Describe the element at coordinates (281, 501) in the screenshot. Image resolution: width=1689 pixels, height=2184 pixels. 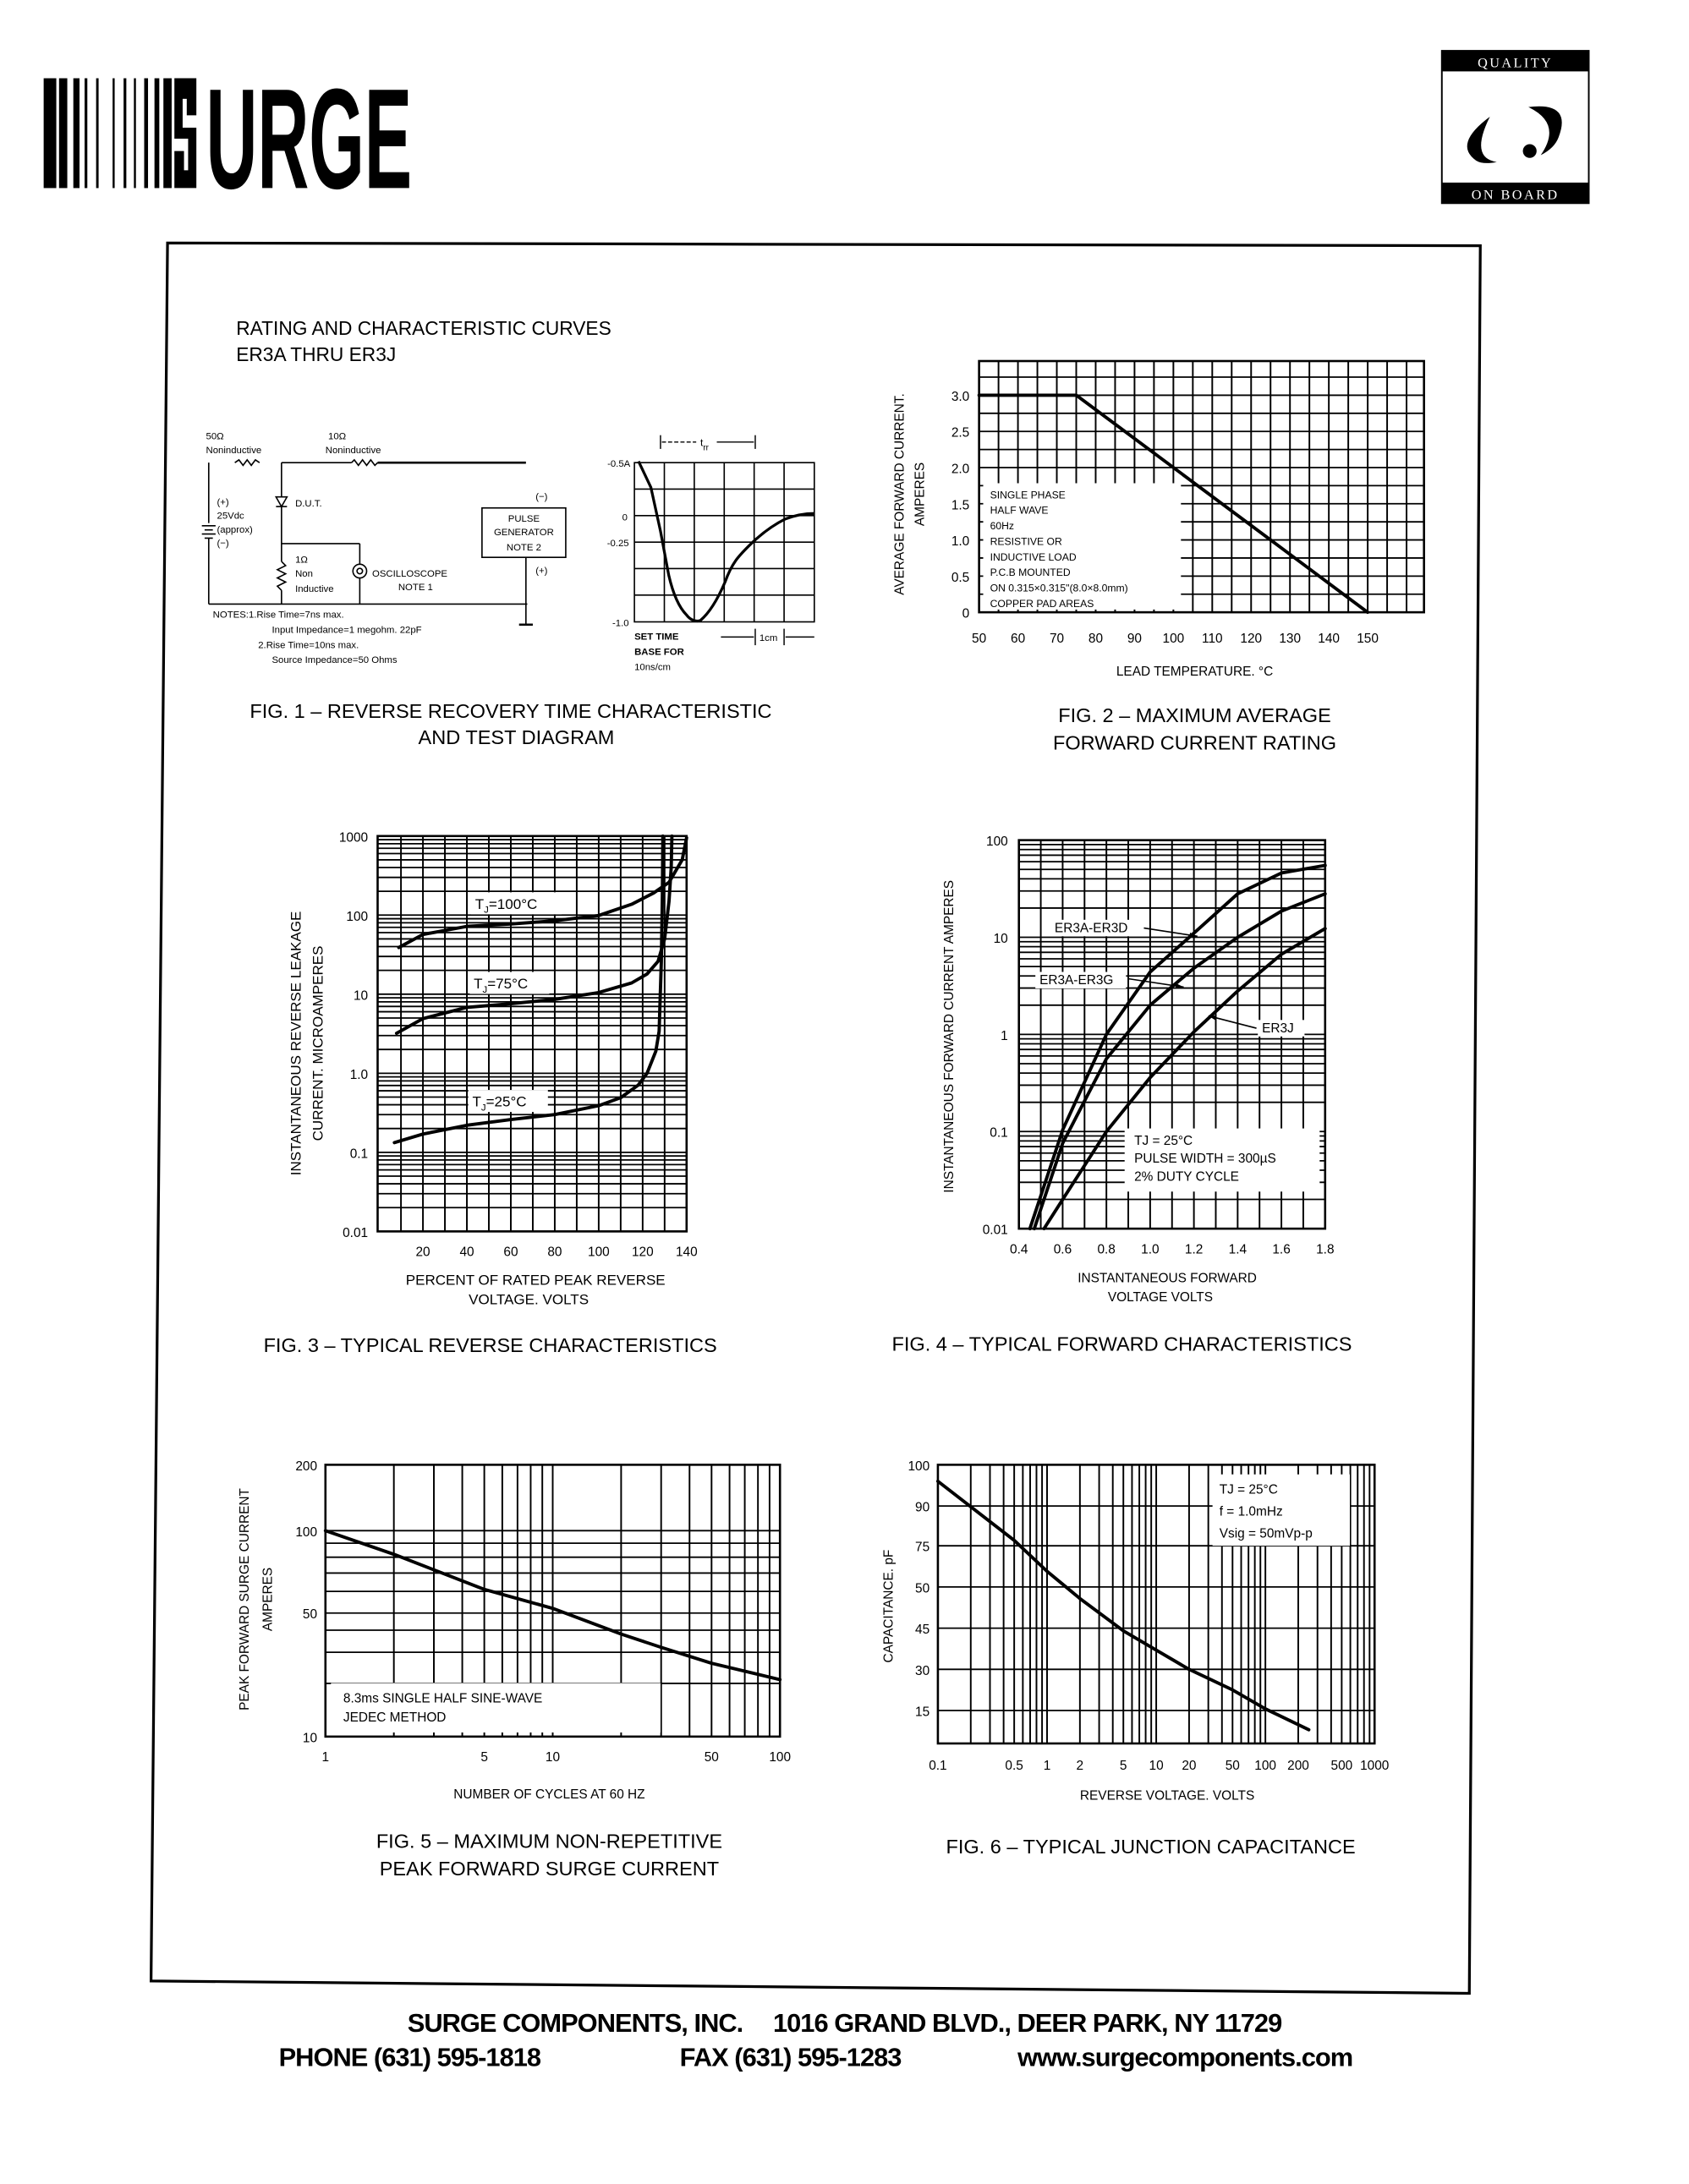
I see `diode-icon` at that location.